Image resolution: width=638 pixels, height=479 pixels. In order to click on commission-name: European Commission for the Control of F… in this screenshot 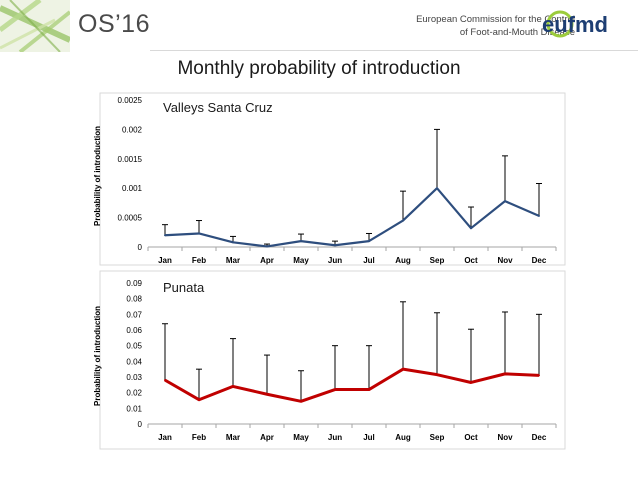, I will do `click(487, 26)`.